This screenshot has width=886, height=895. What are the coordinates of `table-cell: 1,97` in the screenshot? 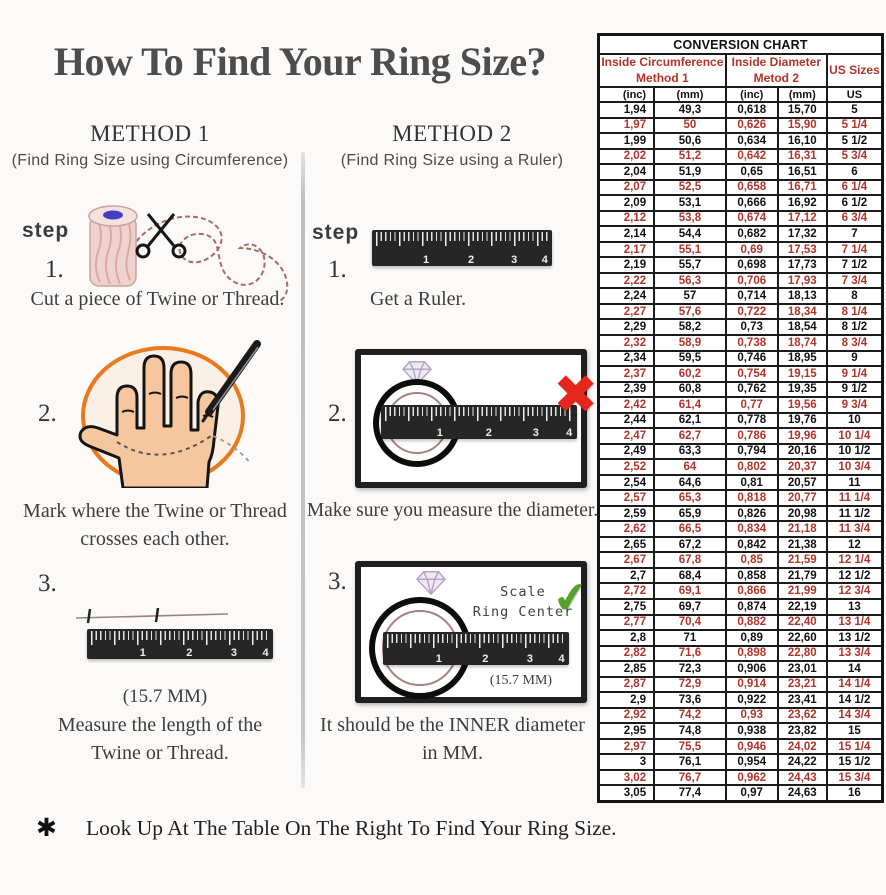 It's located at (635, 125).